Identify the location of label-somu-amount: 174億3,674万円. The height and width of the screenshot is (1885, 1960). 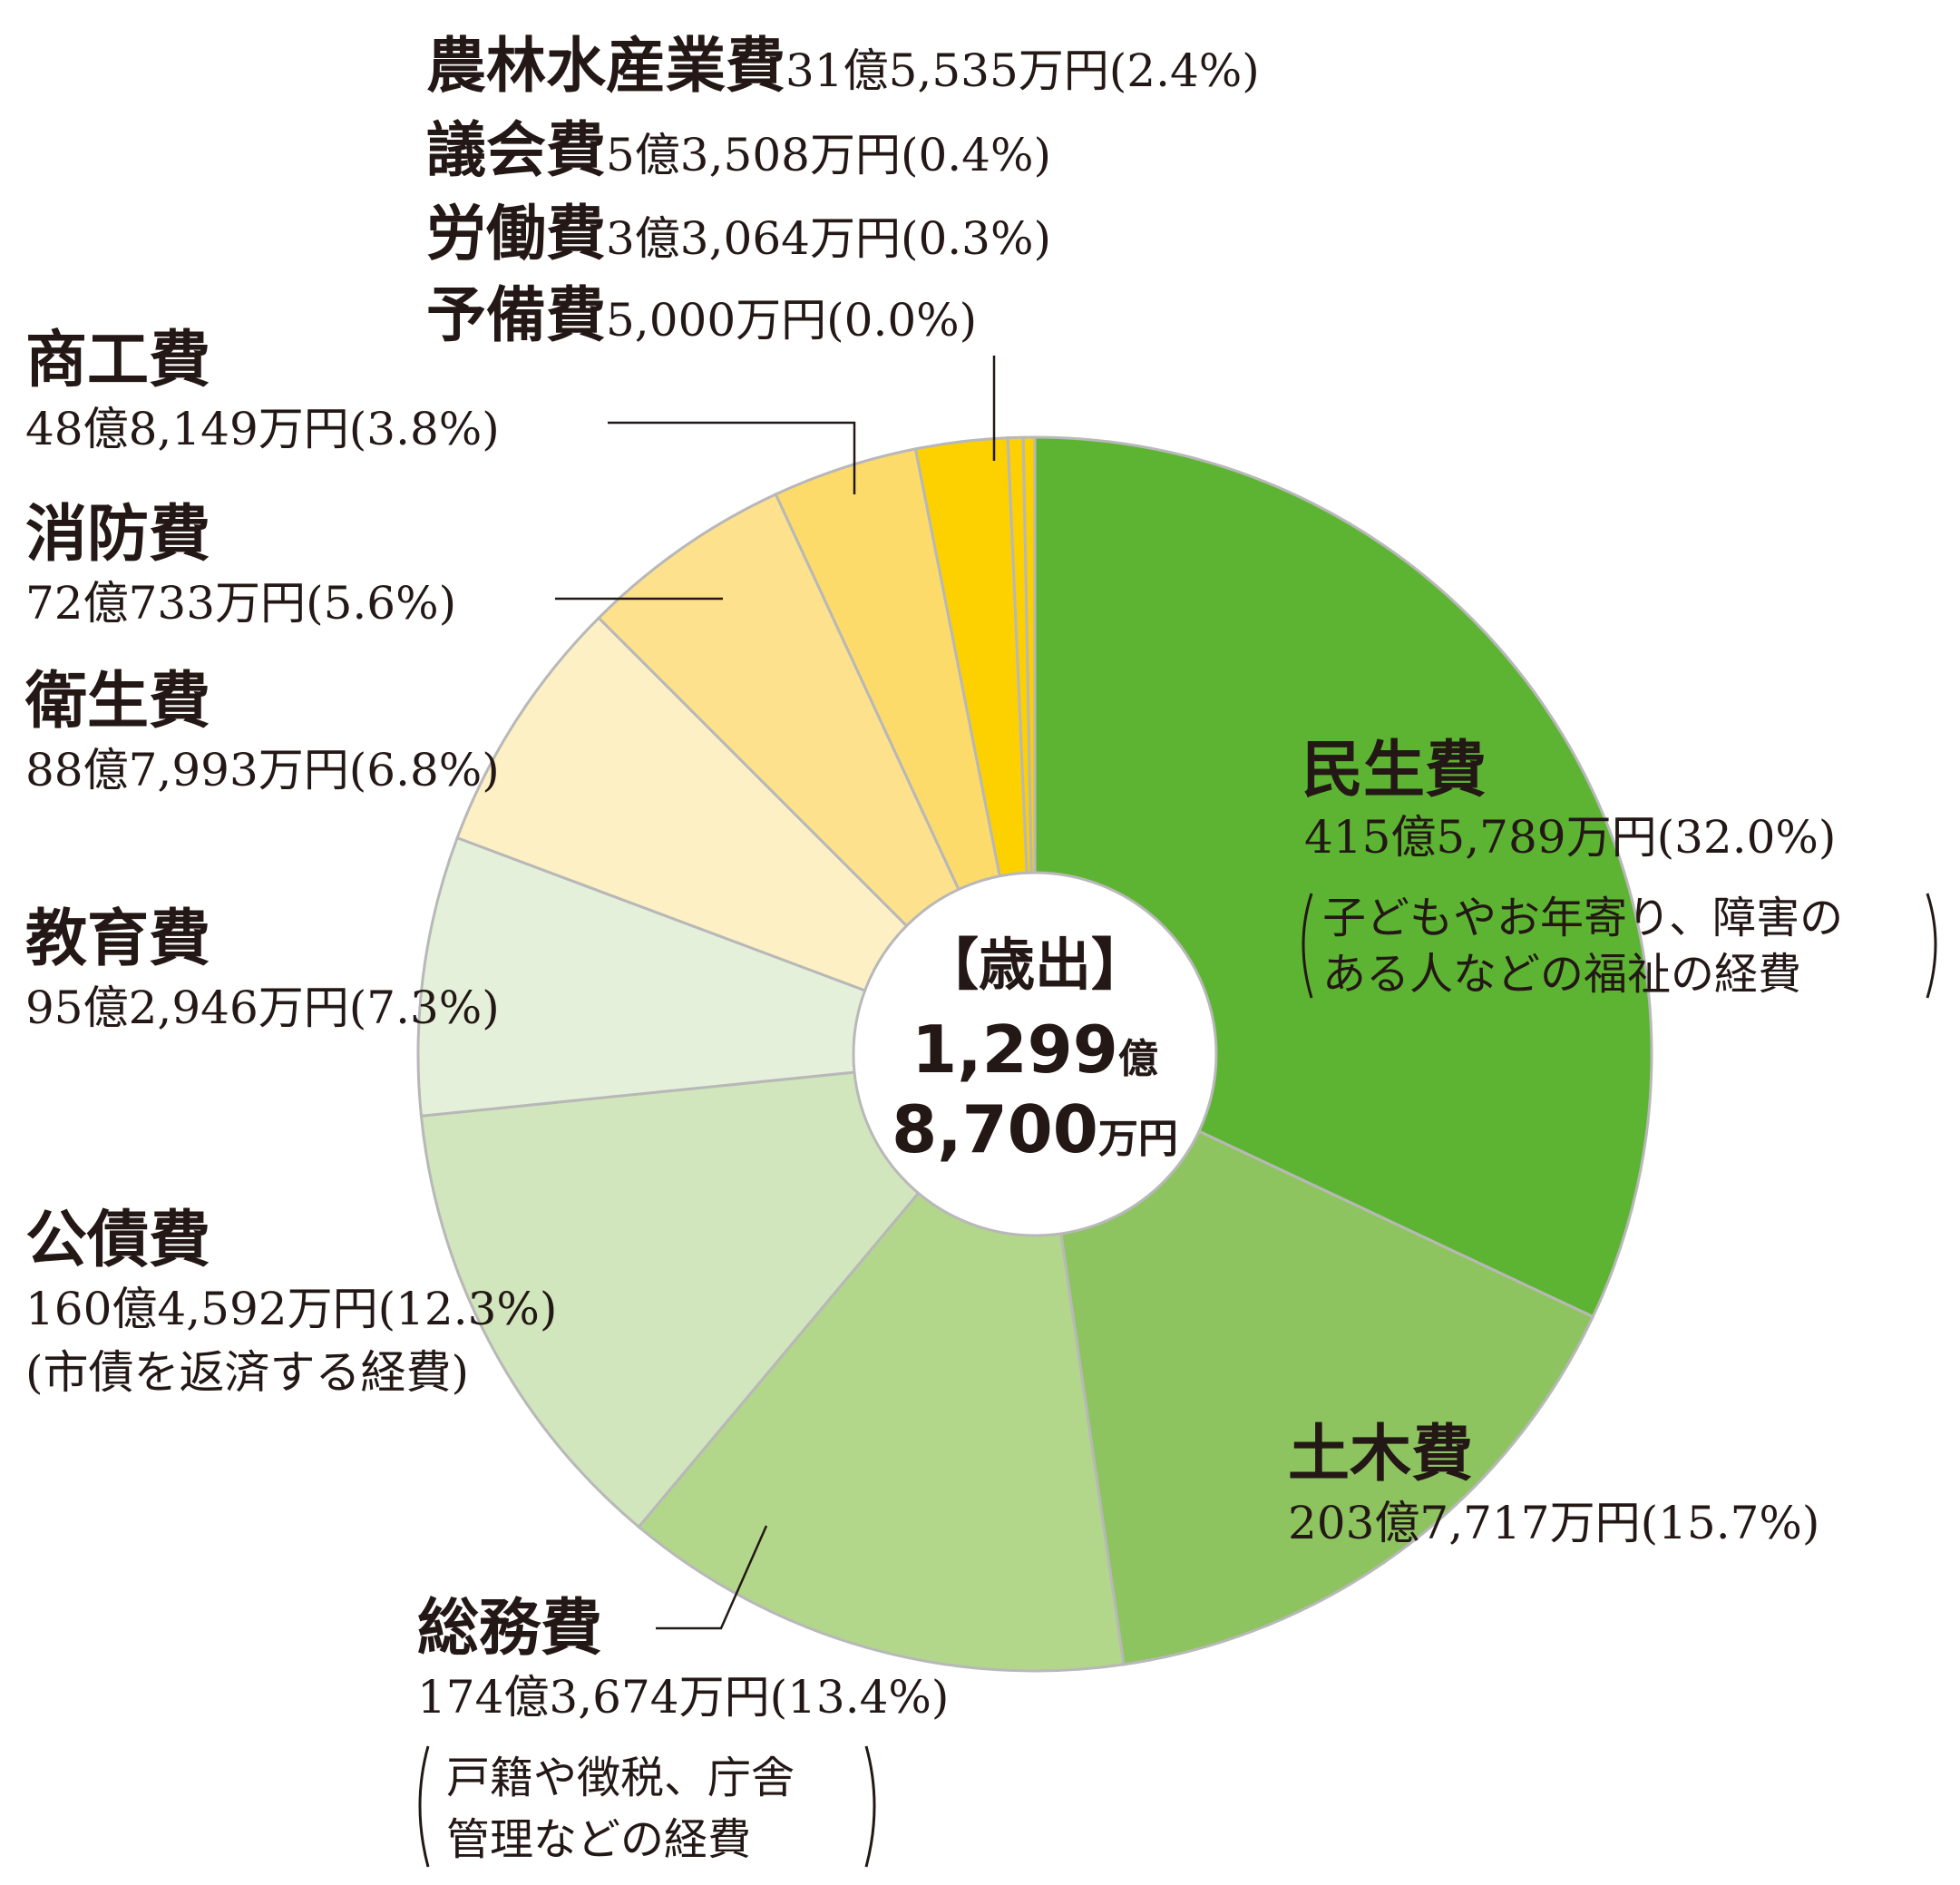
(593, 1697).